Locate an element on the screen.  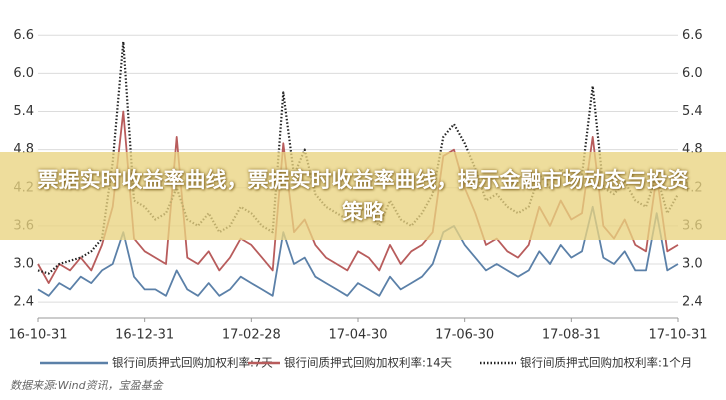
banner-text: 票据实时收益率曲线，票据实时收益率曲线，揭示金融市场动态与投资策略 is located at coordinates (363, 196).